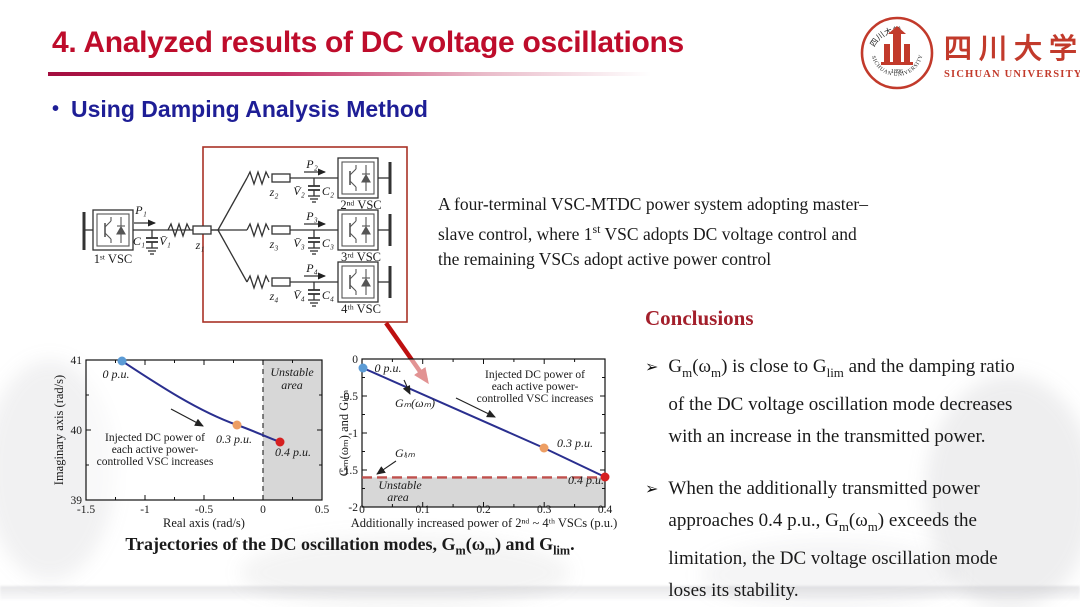 This screenshot has width=1080, height=607. I want to click on bottom-gray-band, so click(540, 593).